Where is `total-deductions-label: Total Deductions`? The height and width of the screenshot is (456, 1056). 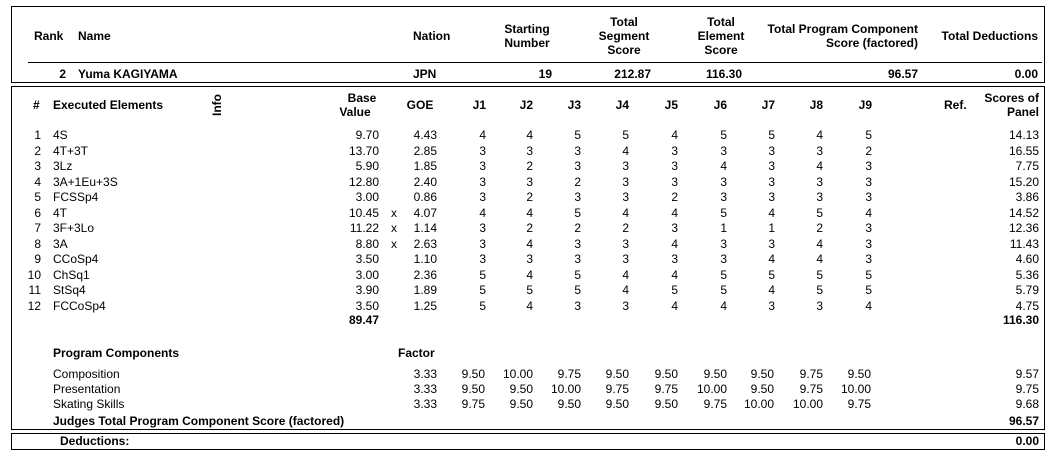 total-deductions-label: Total Deductions is located at coordinates (989, 36).